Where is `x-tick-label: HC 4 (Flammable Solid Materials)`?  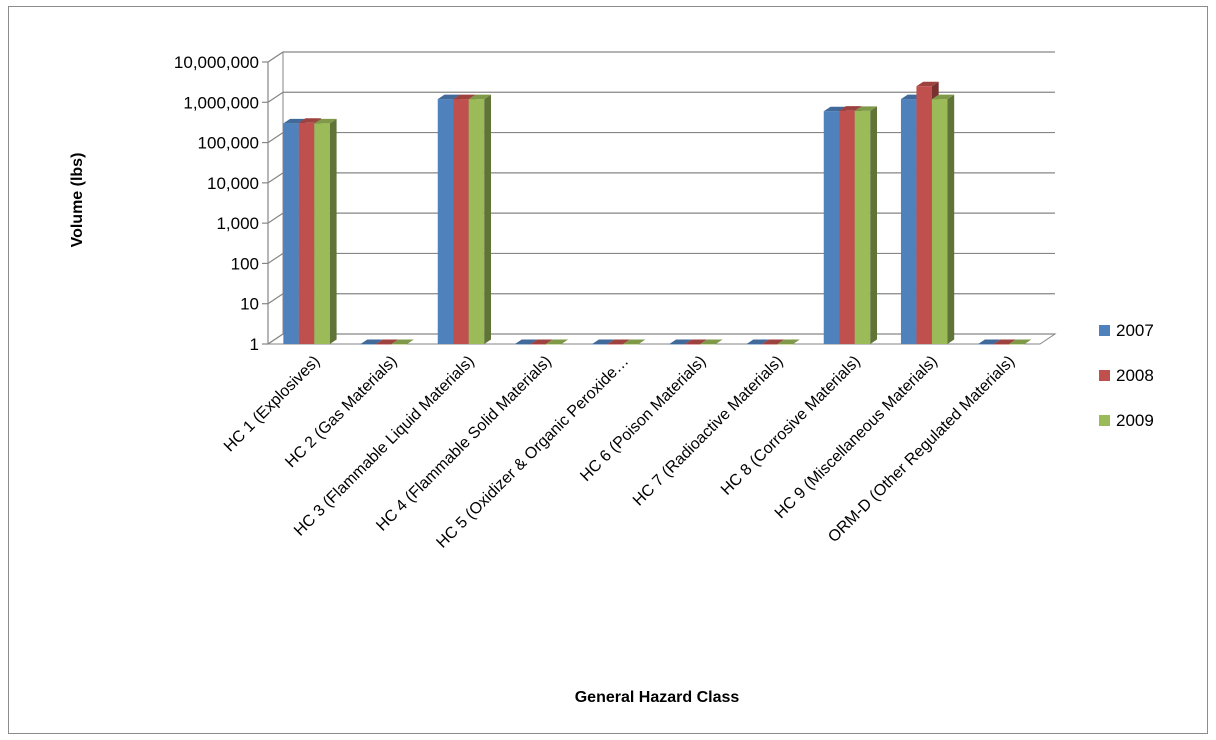
x-tick-label: HC 4 (Flammable Solid Materials) is located at coordinates (464, 444).